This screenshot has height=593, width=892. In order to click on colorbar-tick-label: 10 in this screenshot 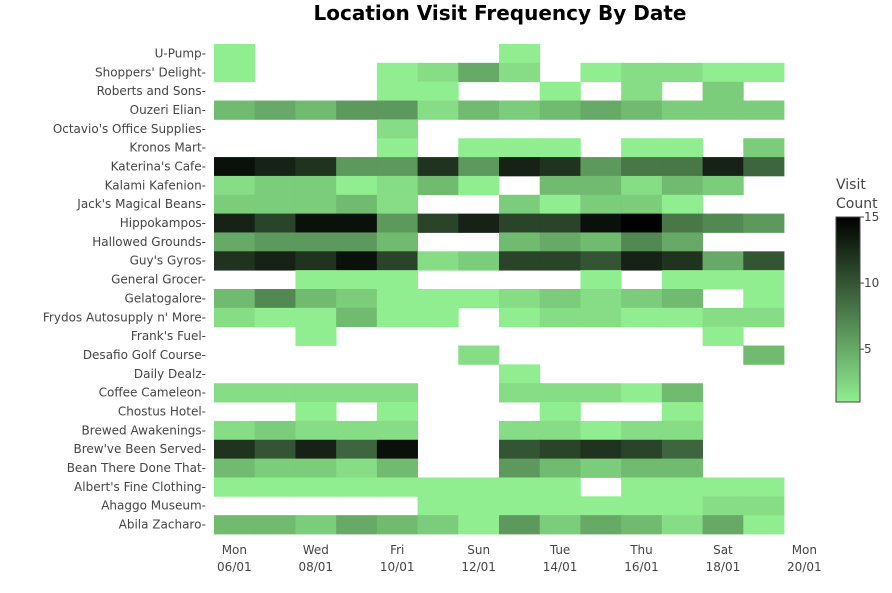, I will do `click(871, 283)`.